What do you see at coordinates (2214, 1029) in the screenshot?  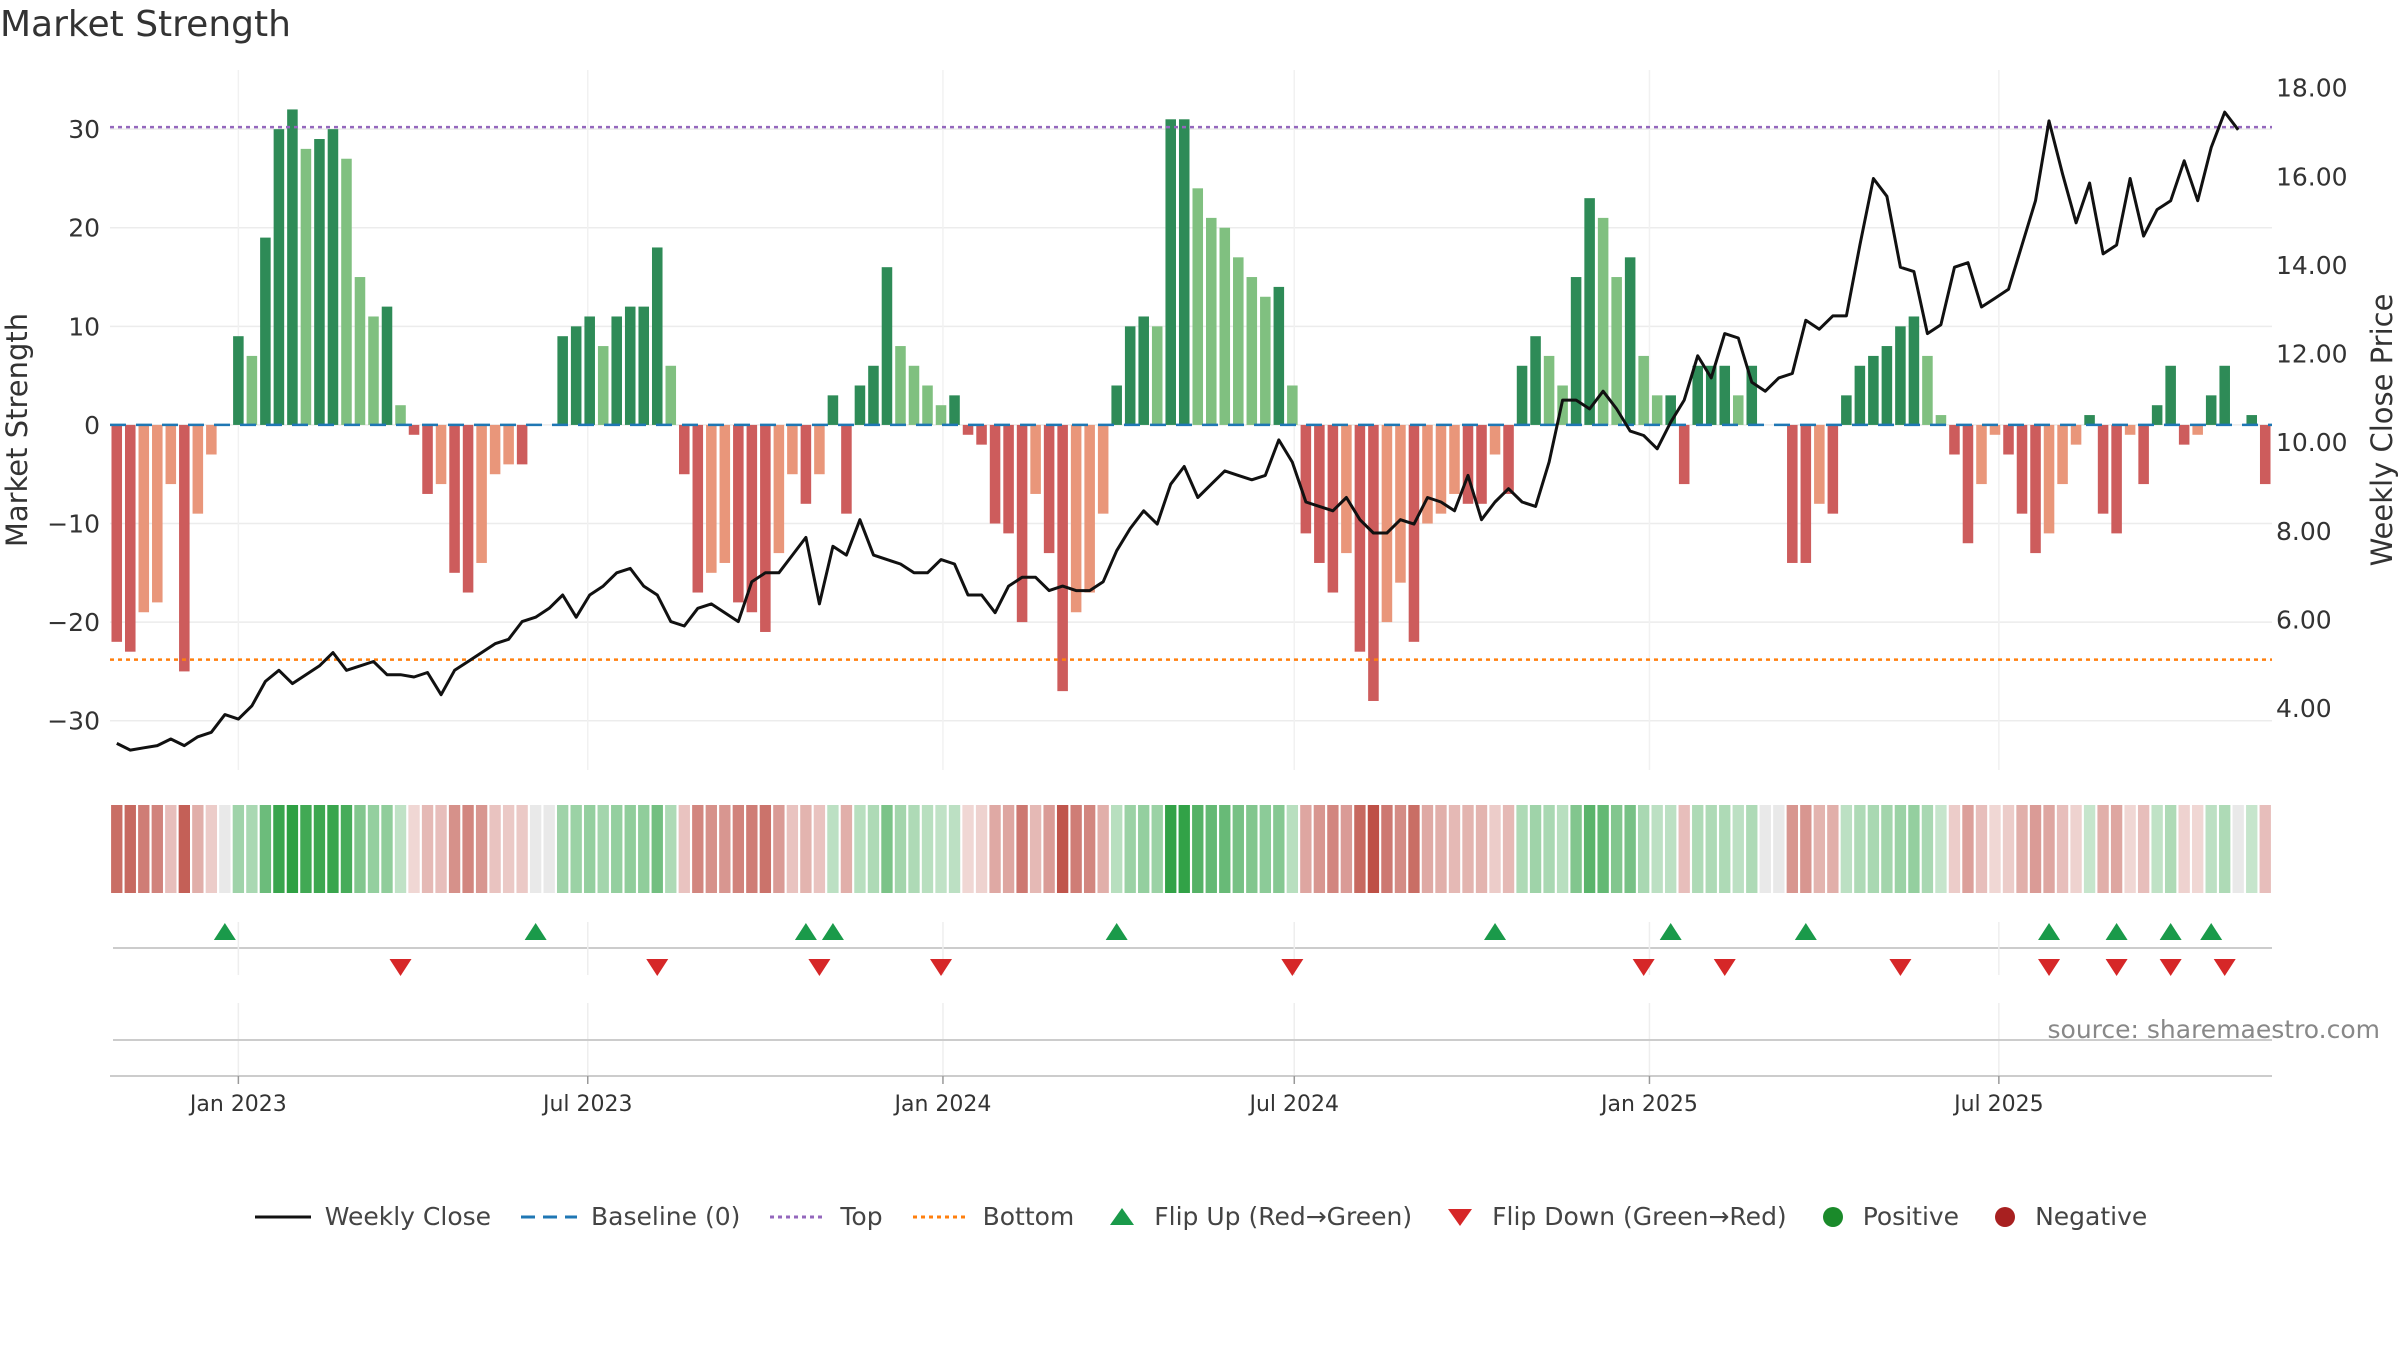 I see `source-credit: source: sharemaestro.com` at bounding box center [2214, 1029].